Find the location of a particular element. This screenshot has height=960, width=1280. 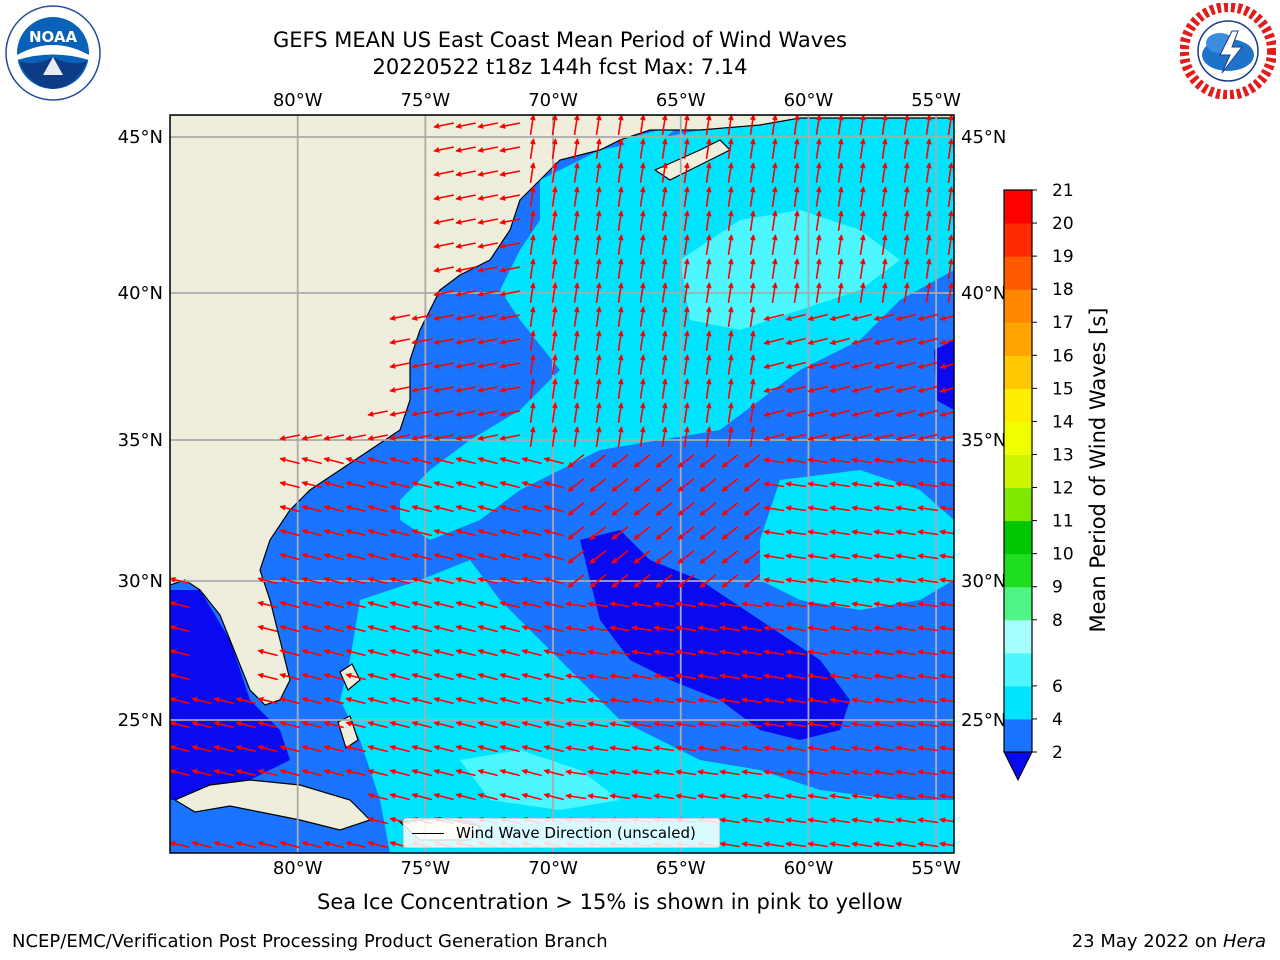

lon-label-bottom: 60°W is located at coordinates (809, 868).